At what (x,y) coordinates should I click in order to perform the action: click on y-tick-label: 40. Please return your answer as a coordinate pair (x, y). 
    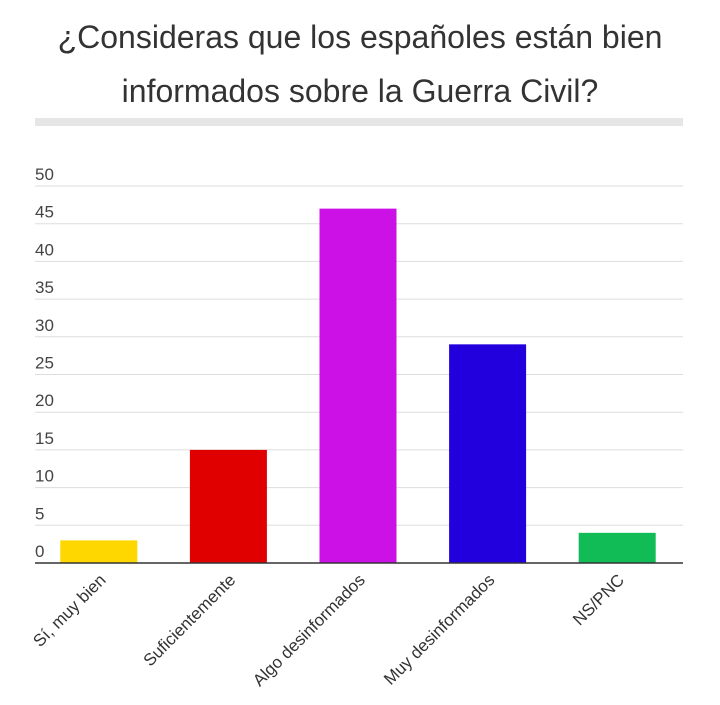
    Looking at the image, I should click on (44, 249).